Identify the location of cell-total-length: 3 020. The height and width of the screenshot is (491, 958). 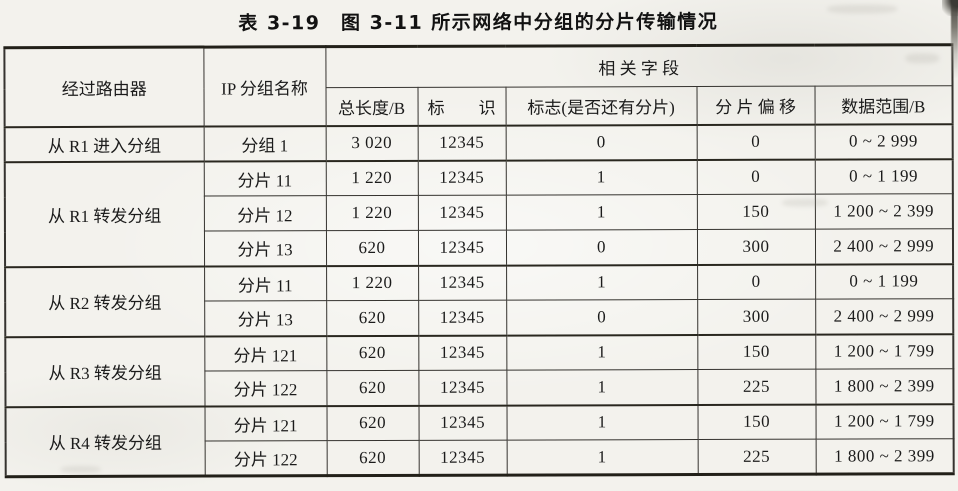
(372, 142).